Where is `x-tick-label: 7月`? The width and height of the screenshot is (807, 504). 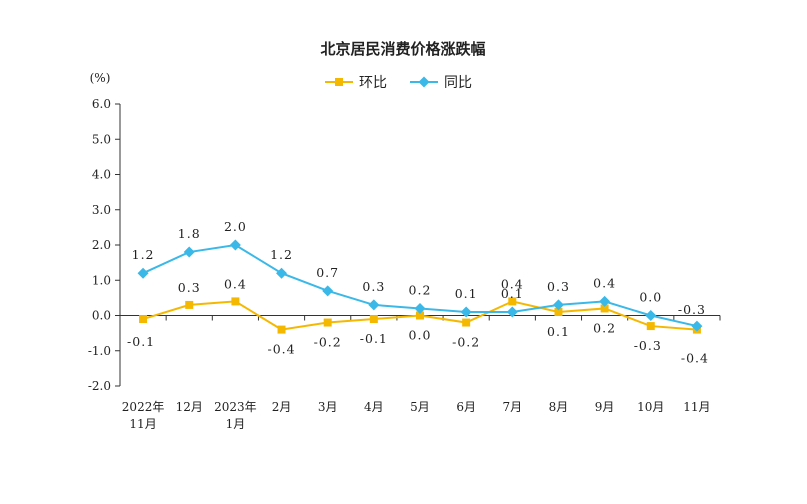
x-tick-label: 7月 is located at coordinates (512, 407).